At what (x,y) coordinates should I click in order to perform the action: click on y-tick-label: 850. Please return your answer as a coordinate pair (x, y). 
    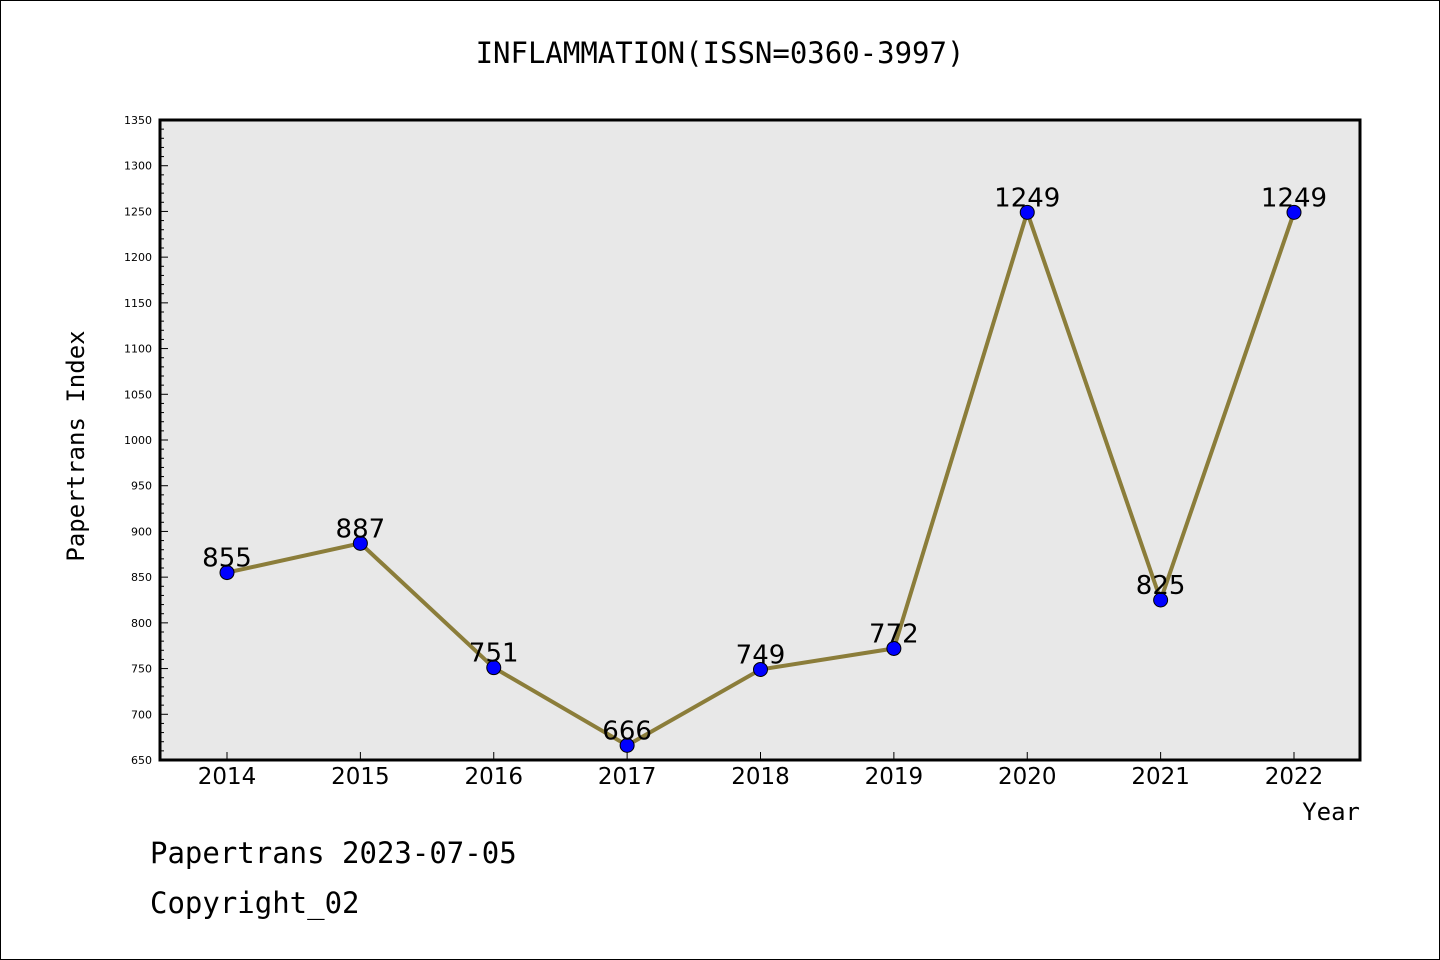
    Looking at the image, I should click on (141, 577).